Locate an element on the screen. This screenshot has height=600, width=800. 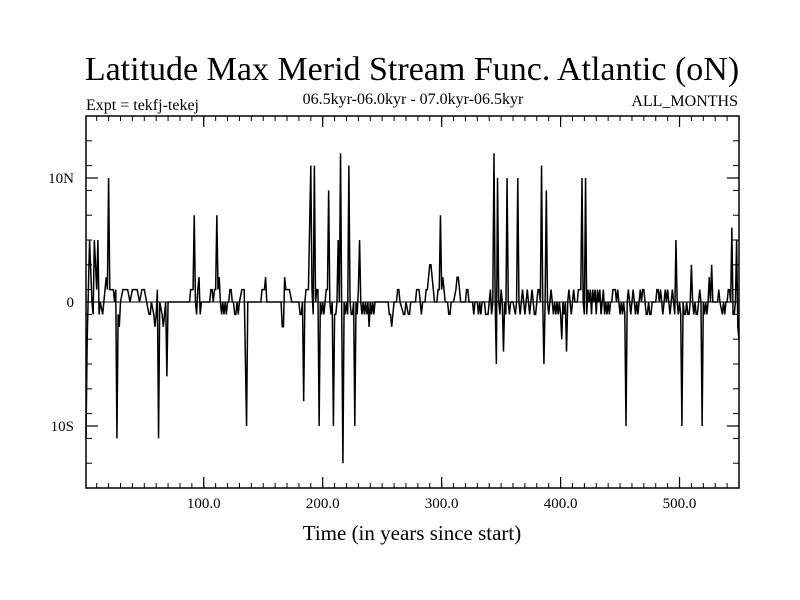
x-tick-label: 400.0 is located at coordinates (561, 504).